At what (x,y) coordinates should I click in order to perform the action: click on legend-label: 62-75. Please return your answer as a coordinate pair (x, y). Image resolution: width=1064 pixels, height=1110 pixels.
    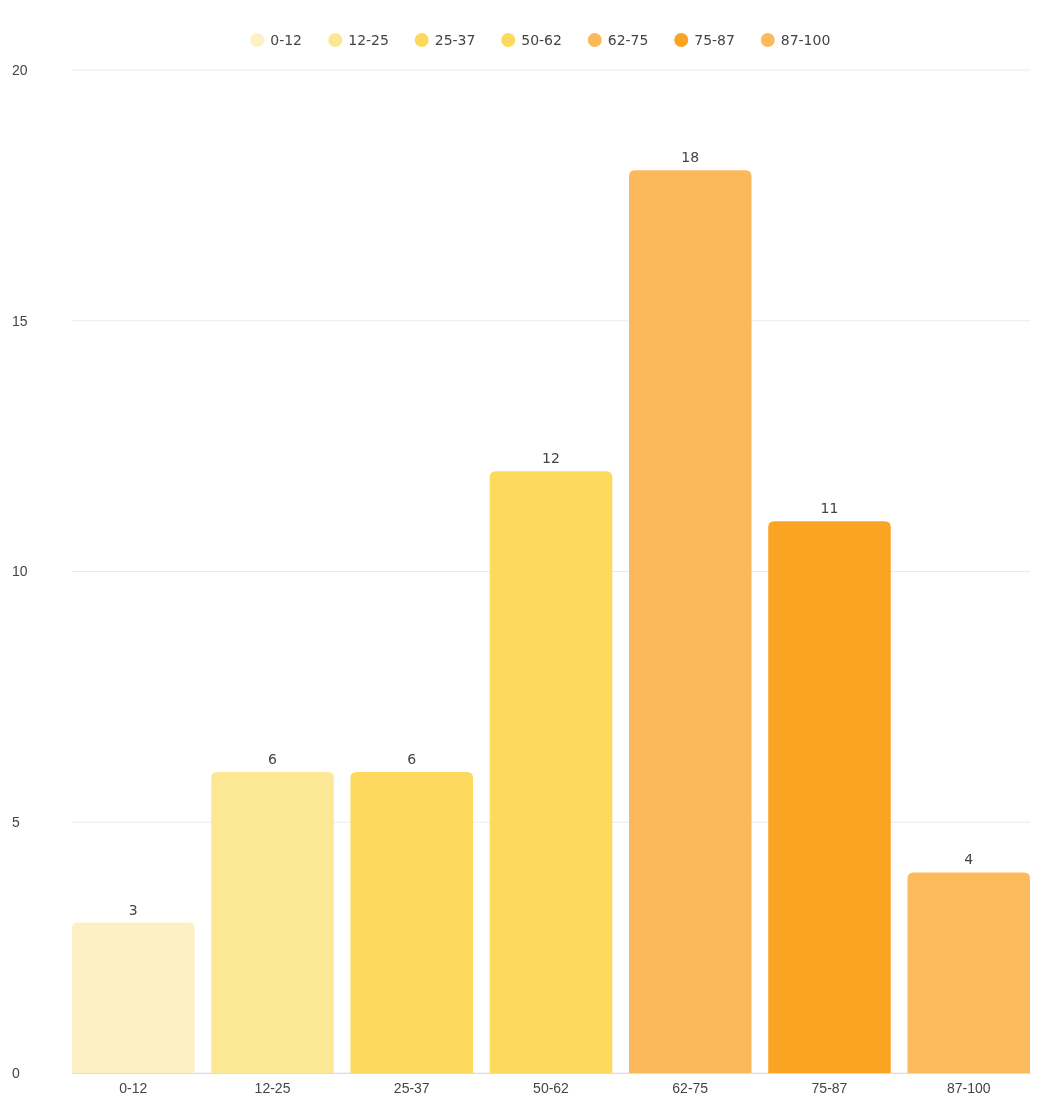
    Looking at the image, I should click on (628, 39).